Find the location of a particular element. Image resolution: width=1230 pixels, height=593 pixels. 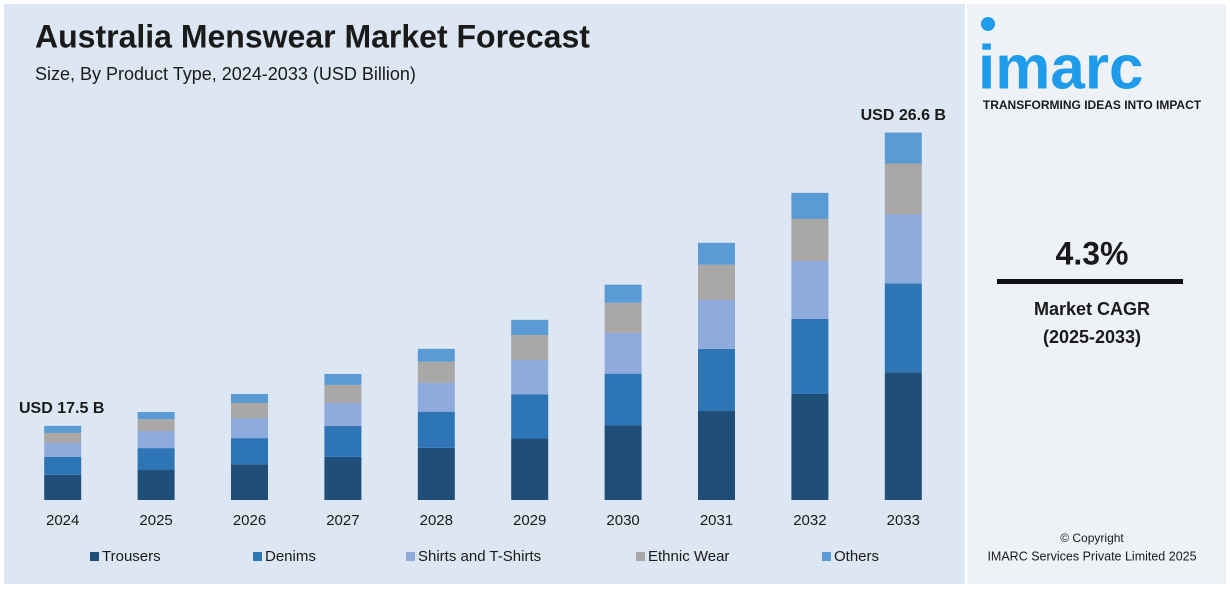

x-tick-label: 2030 is located at coordinates (622, 520).